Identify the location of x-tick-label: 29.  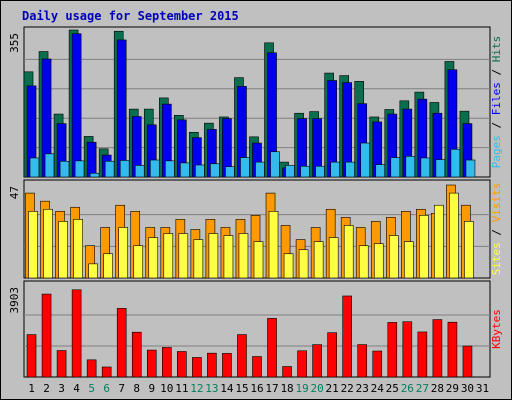
(452, 388).